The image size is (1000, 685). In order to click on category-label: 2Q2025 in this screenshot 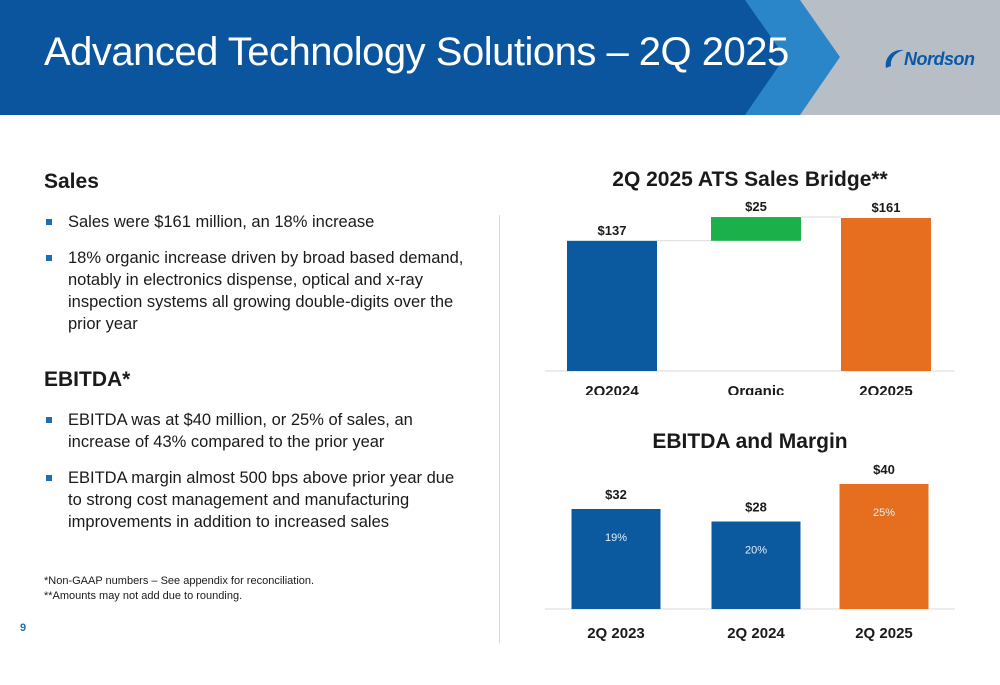, I will do `click(885, 389)`.